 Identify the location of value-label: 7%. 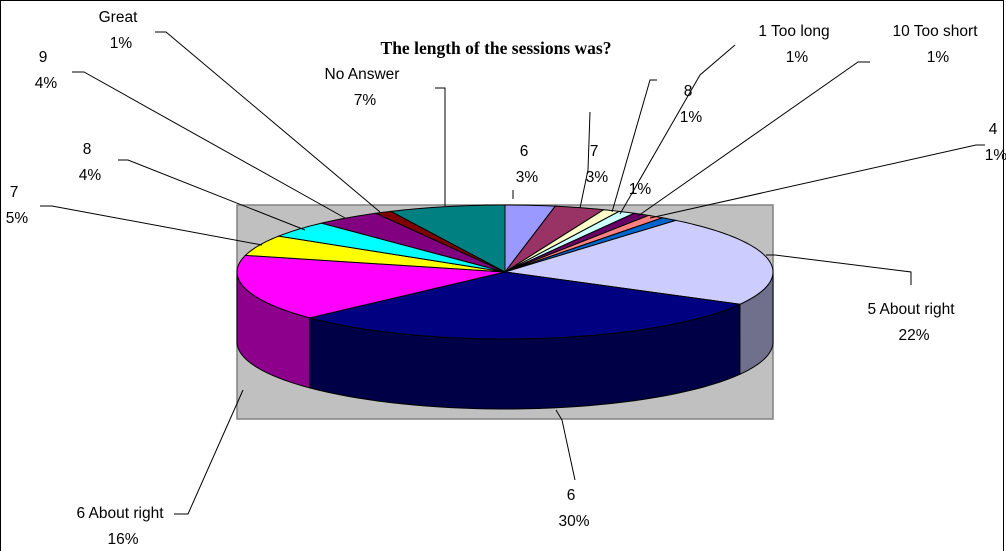
(365, 100).